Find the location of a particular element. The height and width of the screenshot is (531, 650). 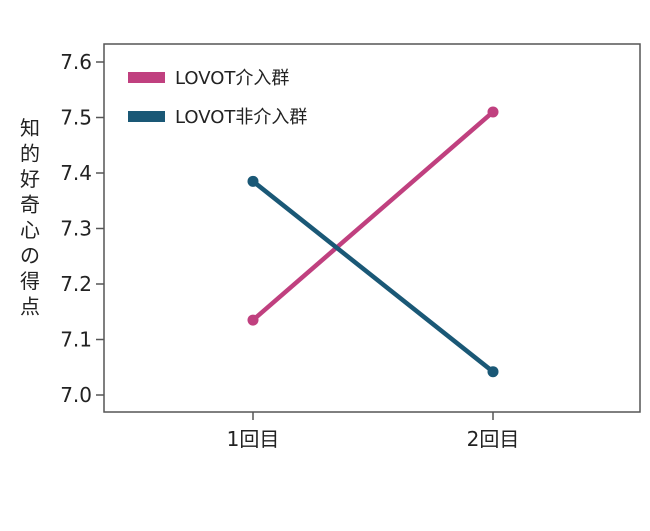

y-tick-label: 7.2 is located at coordinates (76, 284).